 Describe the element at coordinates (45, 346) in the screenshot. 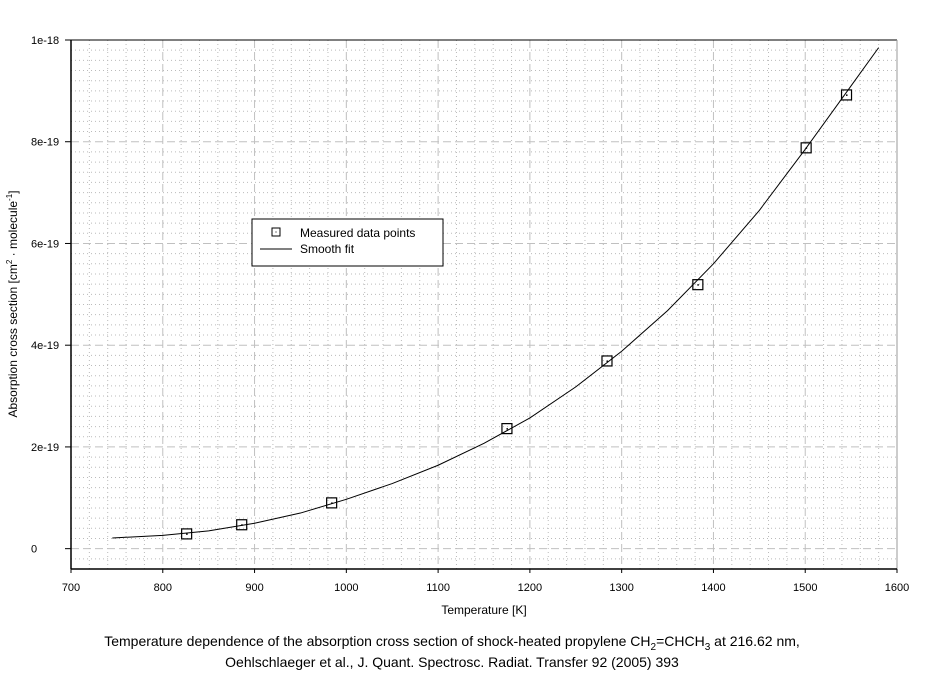

I see `y-tick-label: 4e-19` at that location.